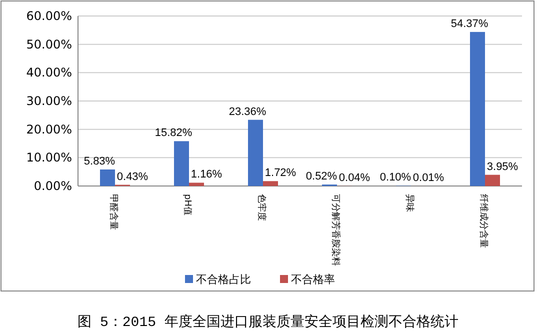 This screenshot has width=537, height=336. Describe the element at coordinates (268, 322) in the screenshot. I see `text: 图 5：2015 年度全国进口服装质量安全项目检测不合格统计` at that location.